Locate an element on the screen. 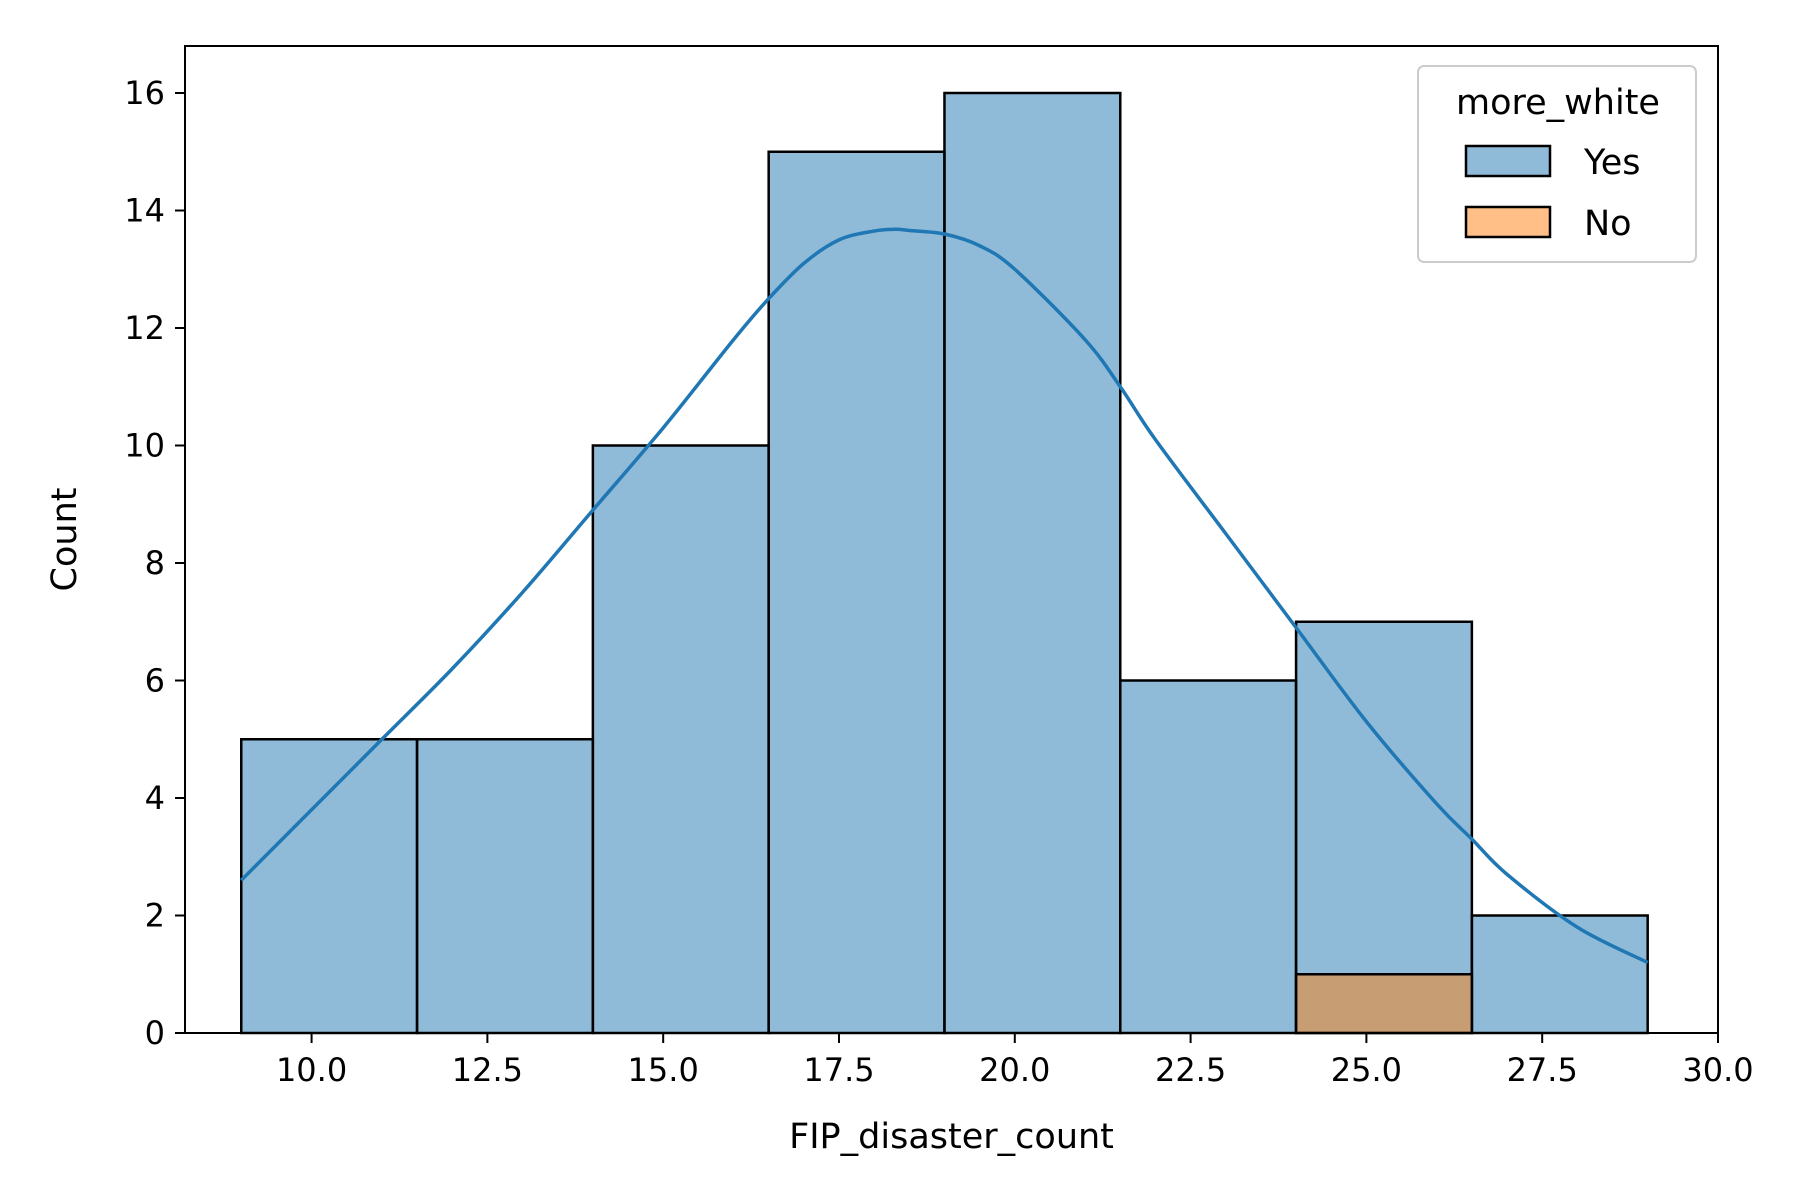 The image size is (1800, 1200). x-tick-label: 22.5 is located at coordinates (1190, 1070).